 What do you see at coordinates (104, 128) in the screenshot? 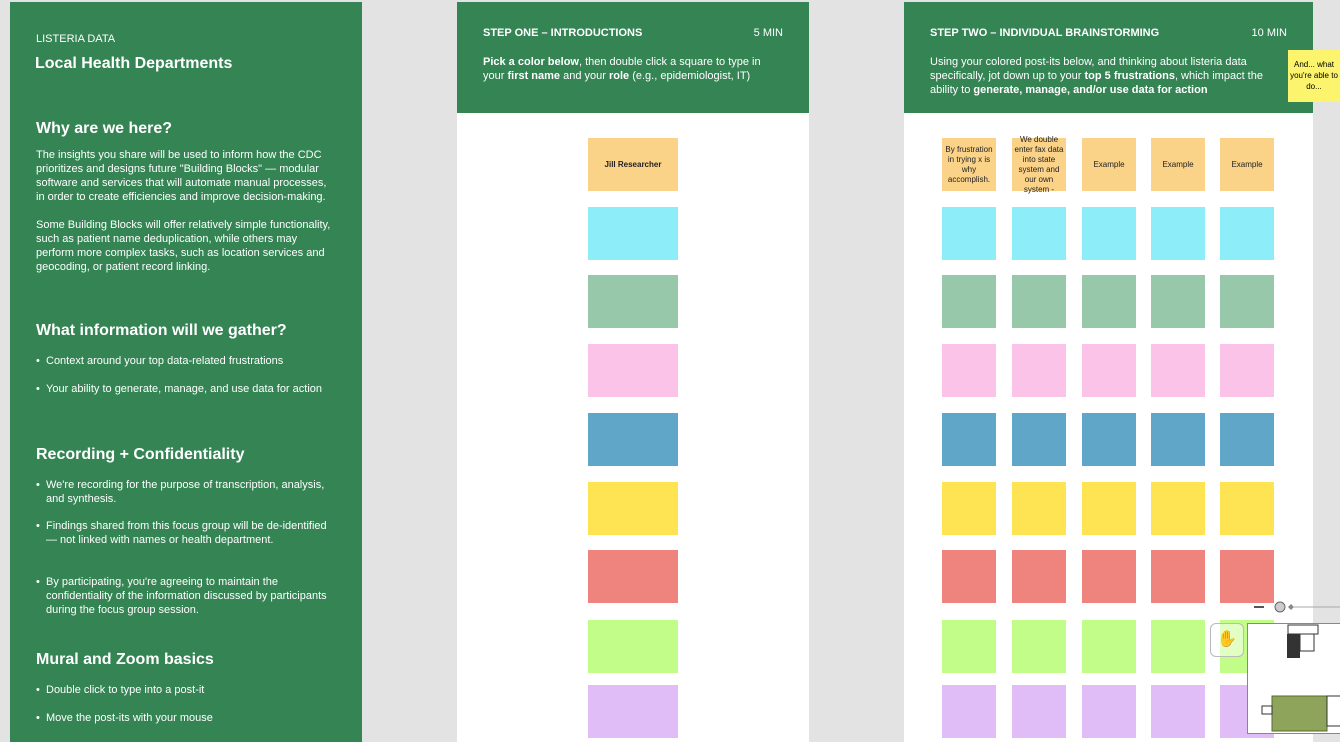
I see `heading-why: Why are we here?` at bounding box center [104, 128].